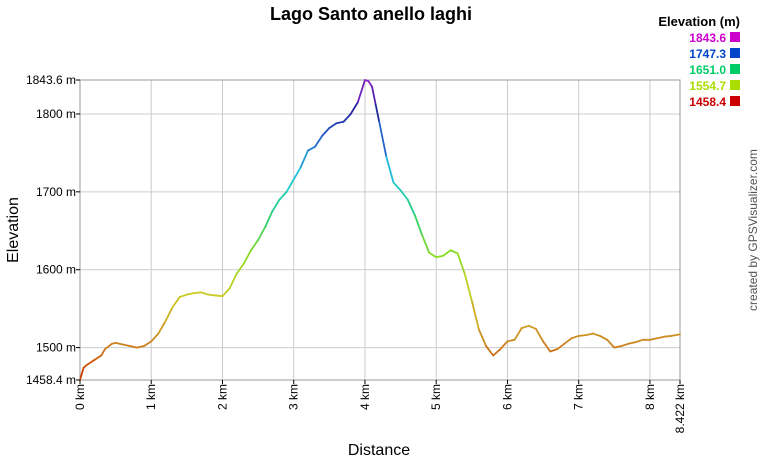 This screenshot has height=460, width=760. Describe the element at coordinates (80, 397) in the screenshot. I see `x-tick-label-0: 0 km` at that location.